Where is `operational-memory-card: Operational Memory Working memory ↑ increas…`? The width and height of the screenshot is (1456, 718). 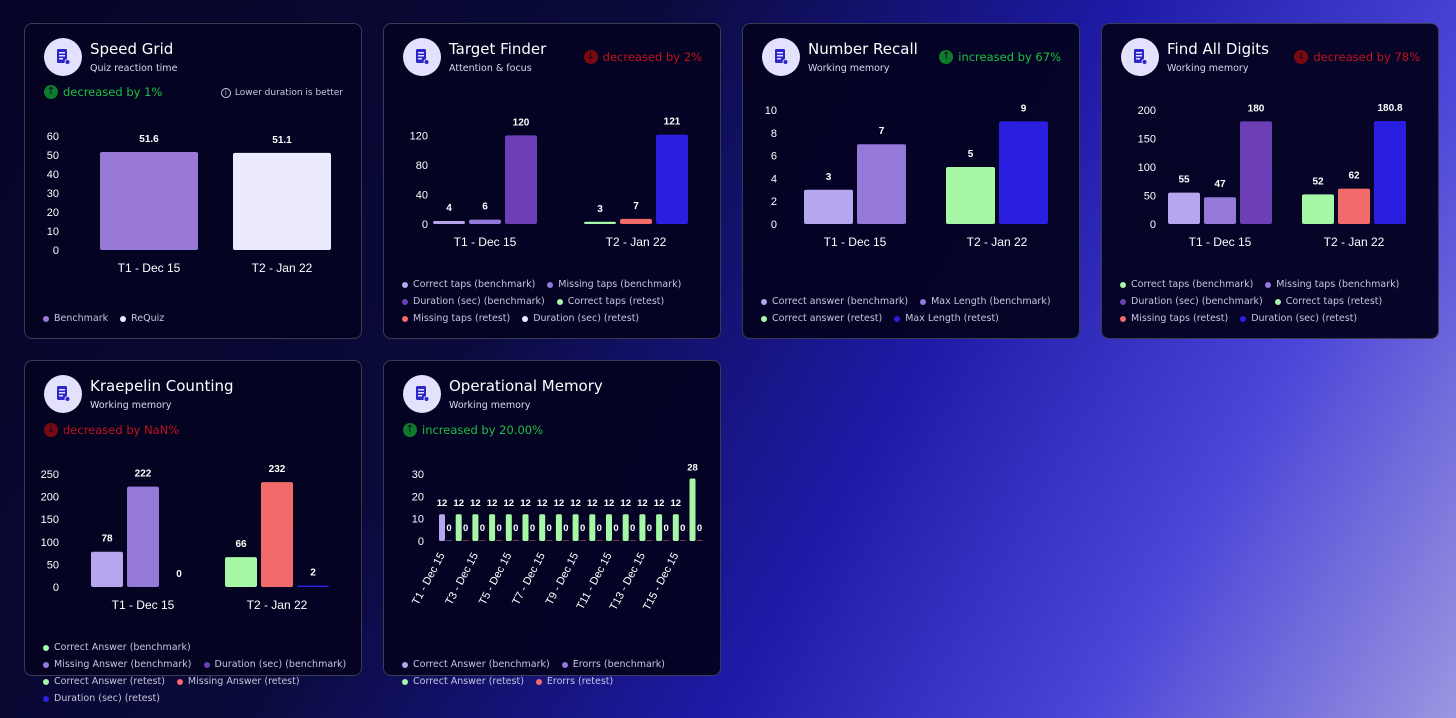 operational-memory-card: Operational Memory Working memory ↑ increas… is located at coordinates (552, 523).